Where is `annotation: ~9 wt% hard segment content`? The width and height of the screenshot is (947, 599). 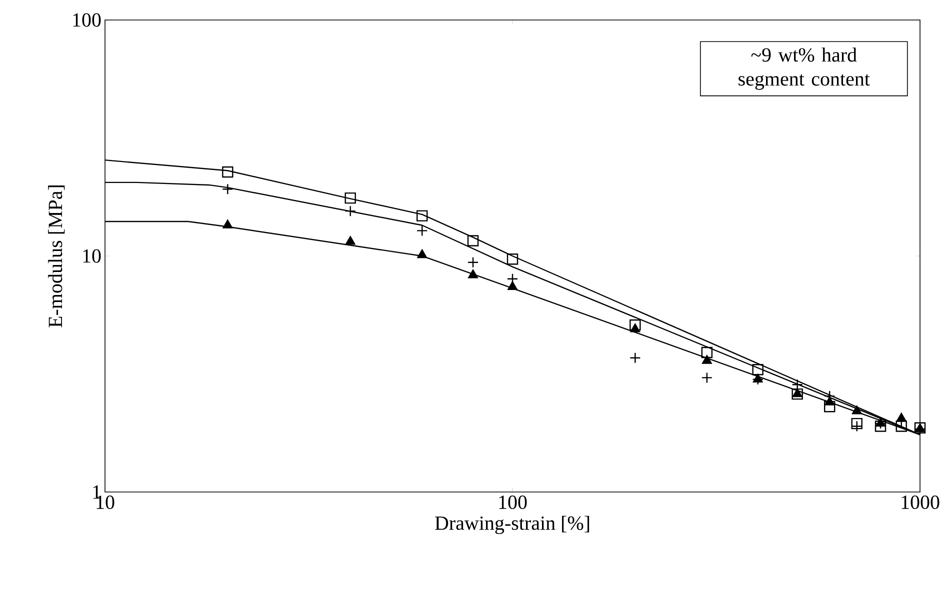 annotation: ~9 wt% hard segment content is located at coordinates (804, 69).